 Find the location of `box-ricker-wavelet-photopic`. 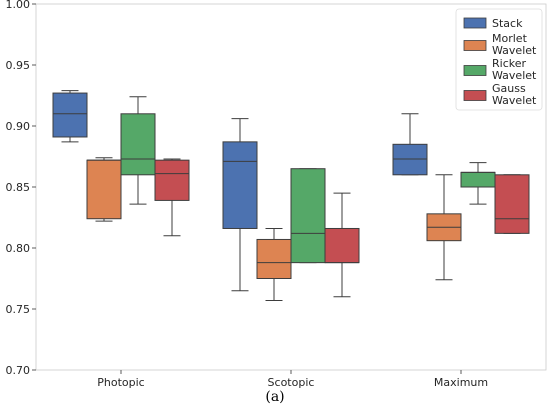

box-ricker-wavelet-photopic is located at coordinates (138, 150).